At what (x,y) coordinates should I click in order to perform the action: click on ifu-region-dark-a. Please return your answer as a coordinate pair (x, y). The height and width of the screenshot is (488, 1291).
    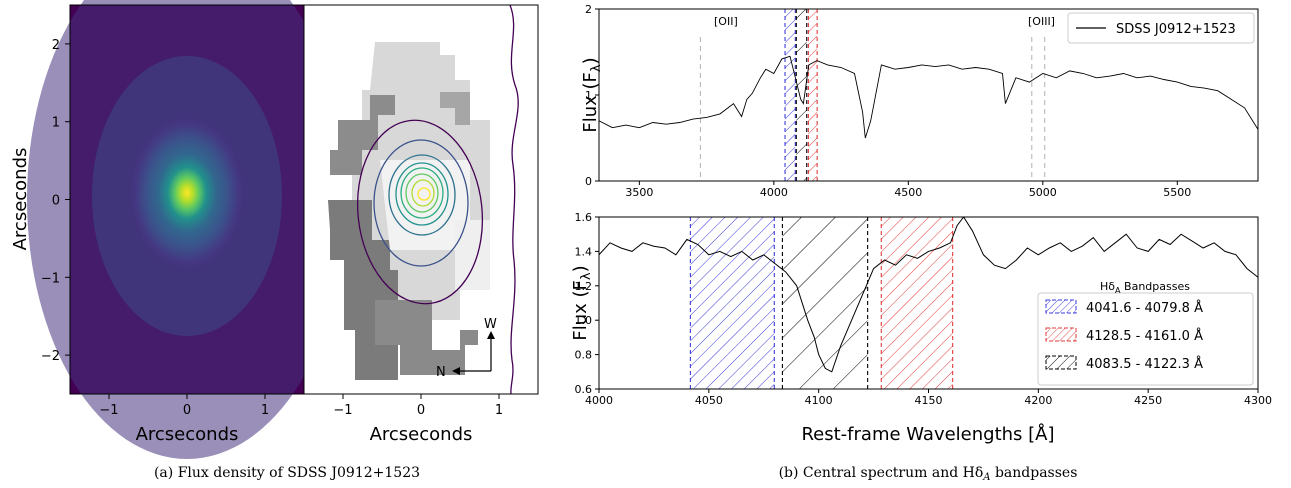
    Looking at the image, I should click on (362, 135).